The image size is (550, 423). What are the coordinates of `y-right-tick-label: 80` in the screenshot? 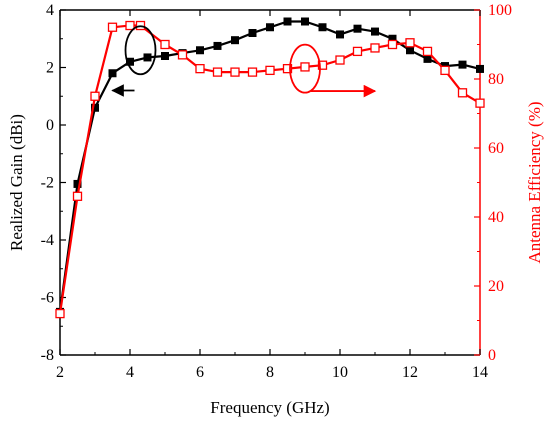 It's located at (496, 79).